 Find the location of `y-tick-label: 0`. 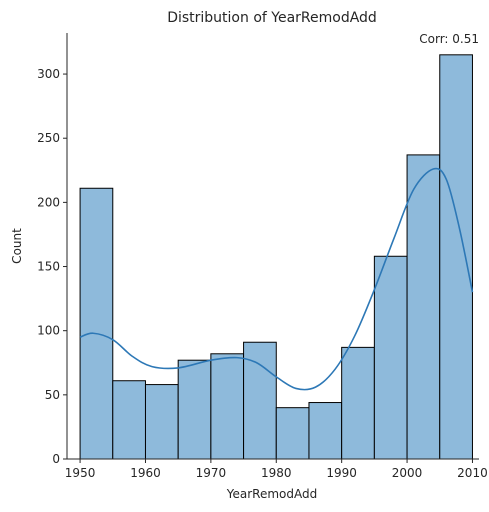

y-tick-label: 0 is located at coordinates (56, 459).